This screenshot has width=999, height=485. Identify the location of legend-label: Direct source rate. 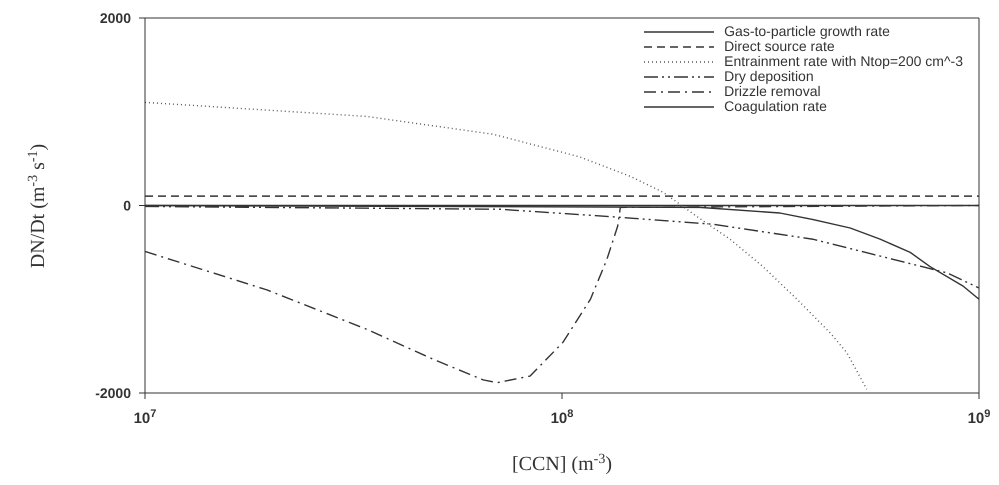
(779, 46).